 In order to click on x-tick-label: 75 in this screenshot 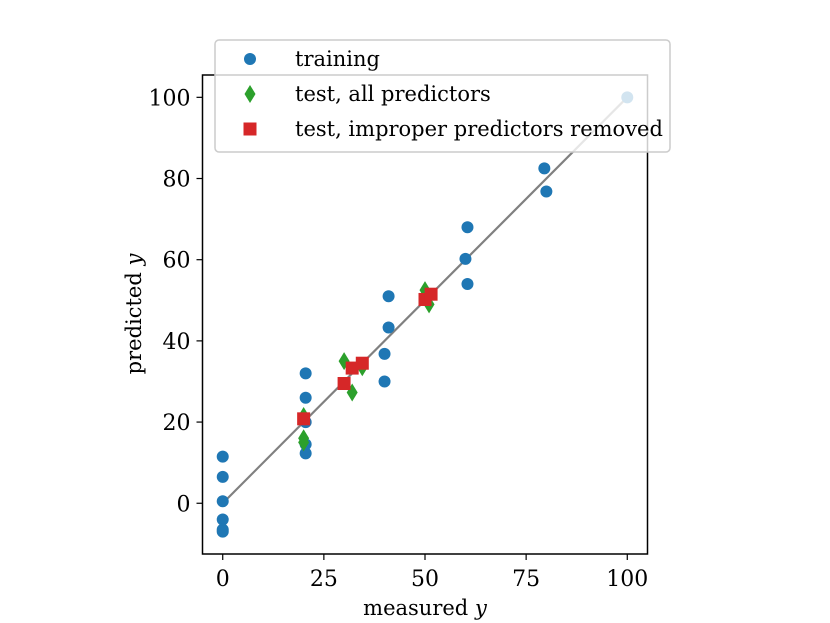, I will do `click(526, 579)`.